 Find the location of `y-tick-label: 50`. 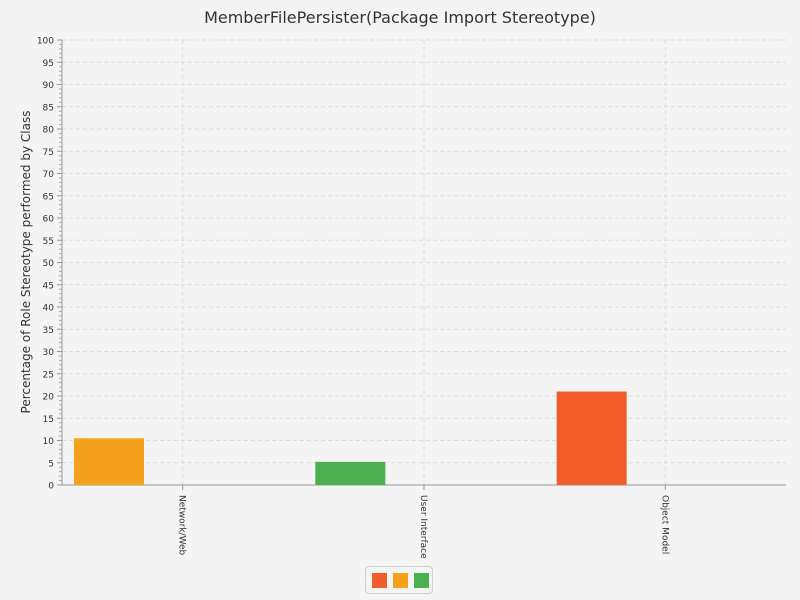

y-tick-label: 50 is located at coordinates (49, 264).